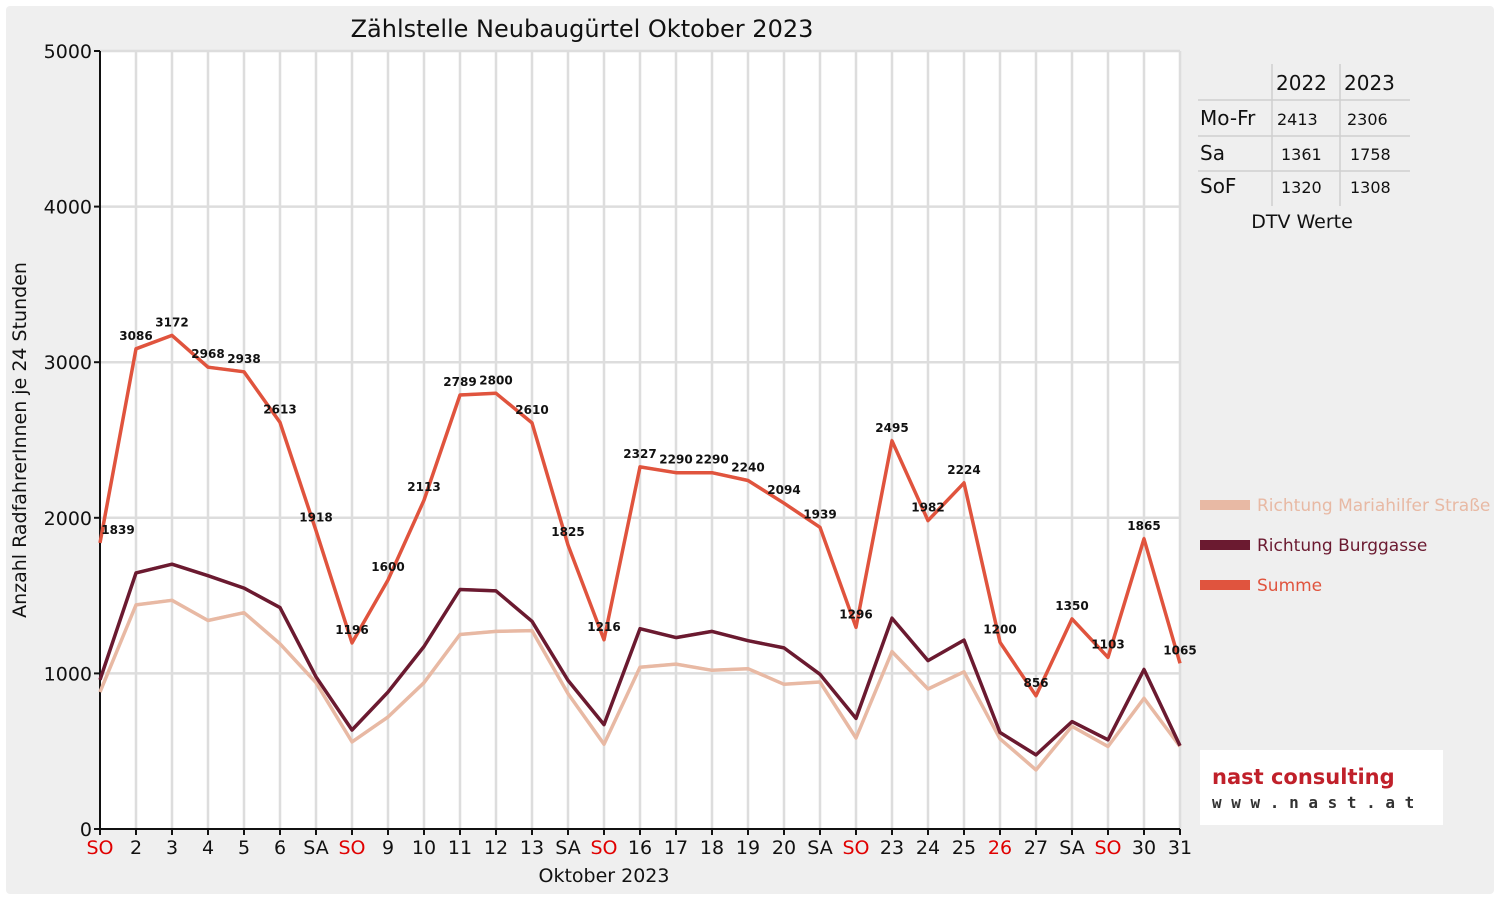 The height and width of the screenshot is (900, 1500). What do you see at coordinates (891, 428) in the screenshot?
I see `data-label: 2495` at bounding box center [891, 428].